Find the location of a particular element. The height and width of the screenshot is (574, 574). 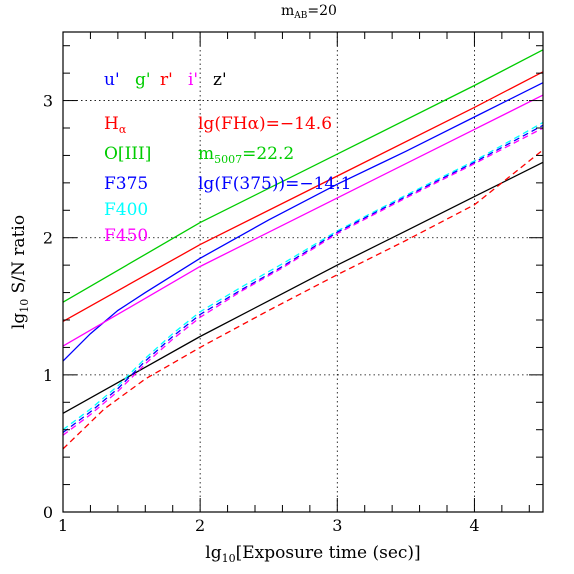

chart-title: mAB=20 is located at coordinates (309, 12).